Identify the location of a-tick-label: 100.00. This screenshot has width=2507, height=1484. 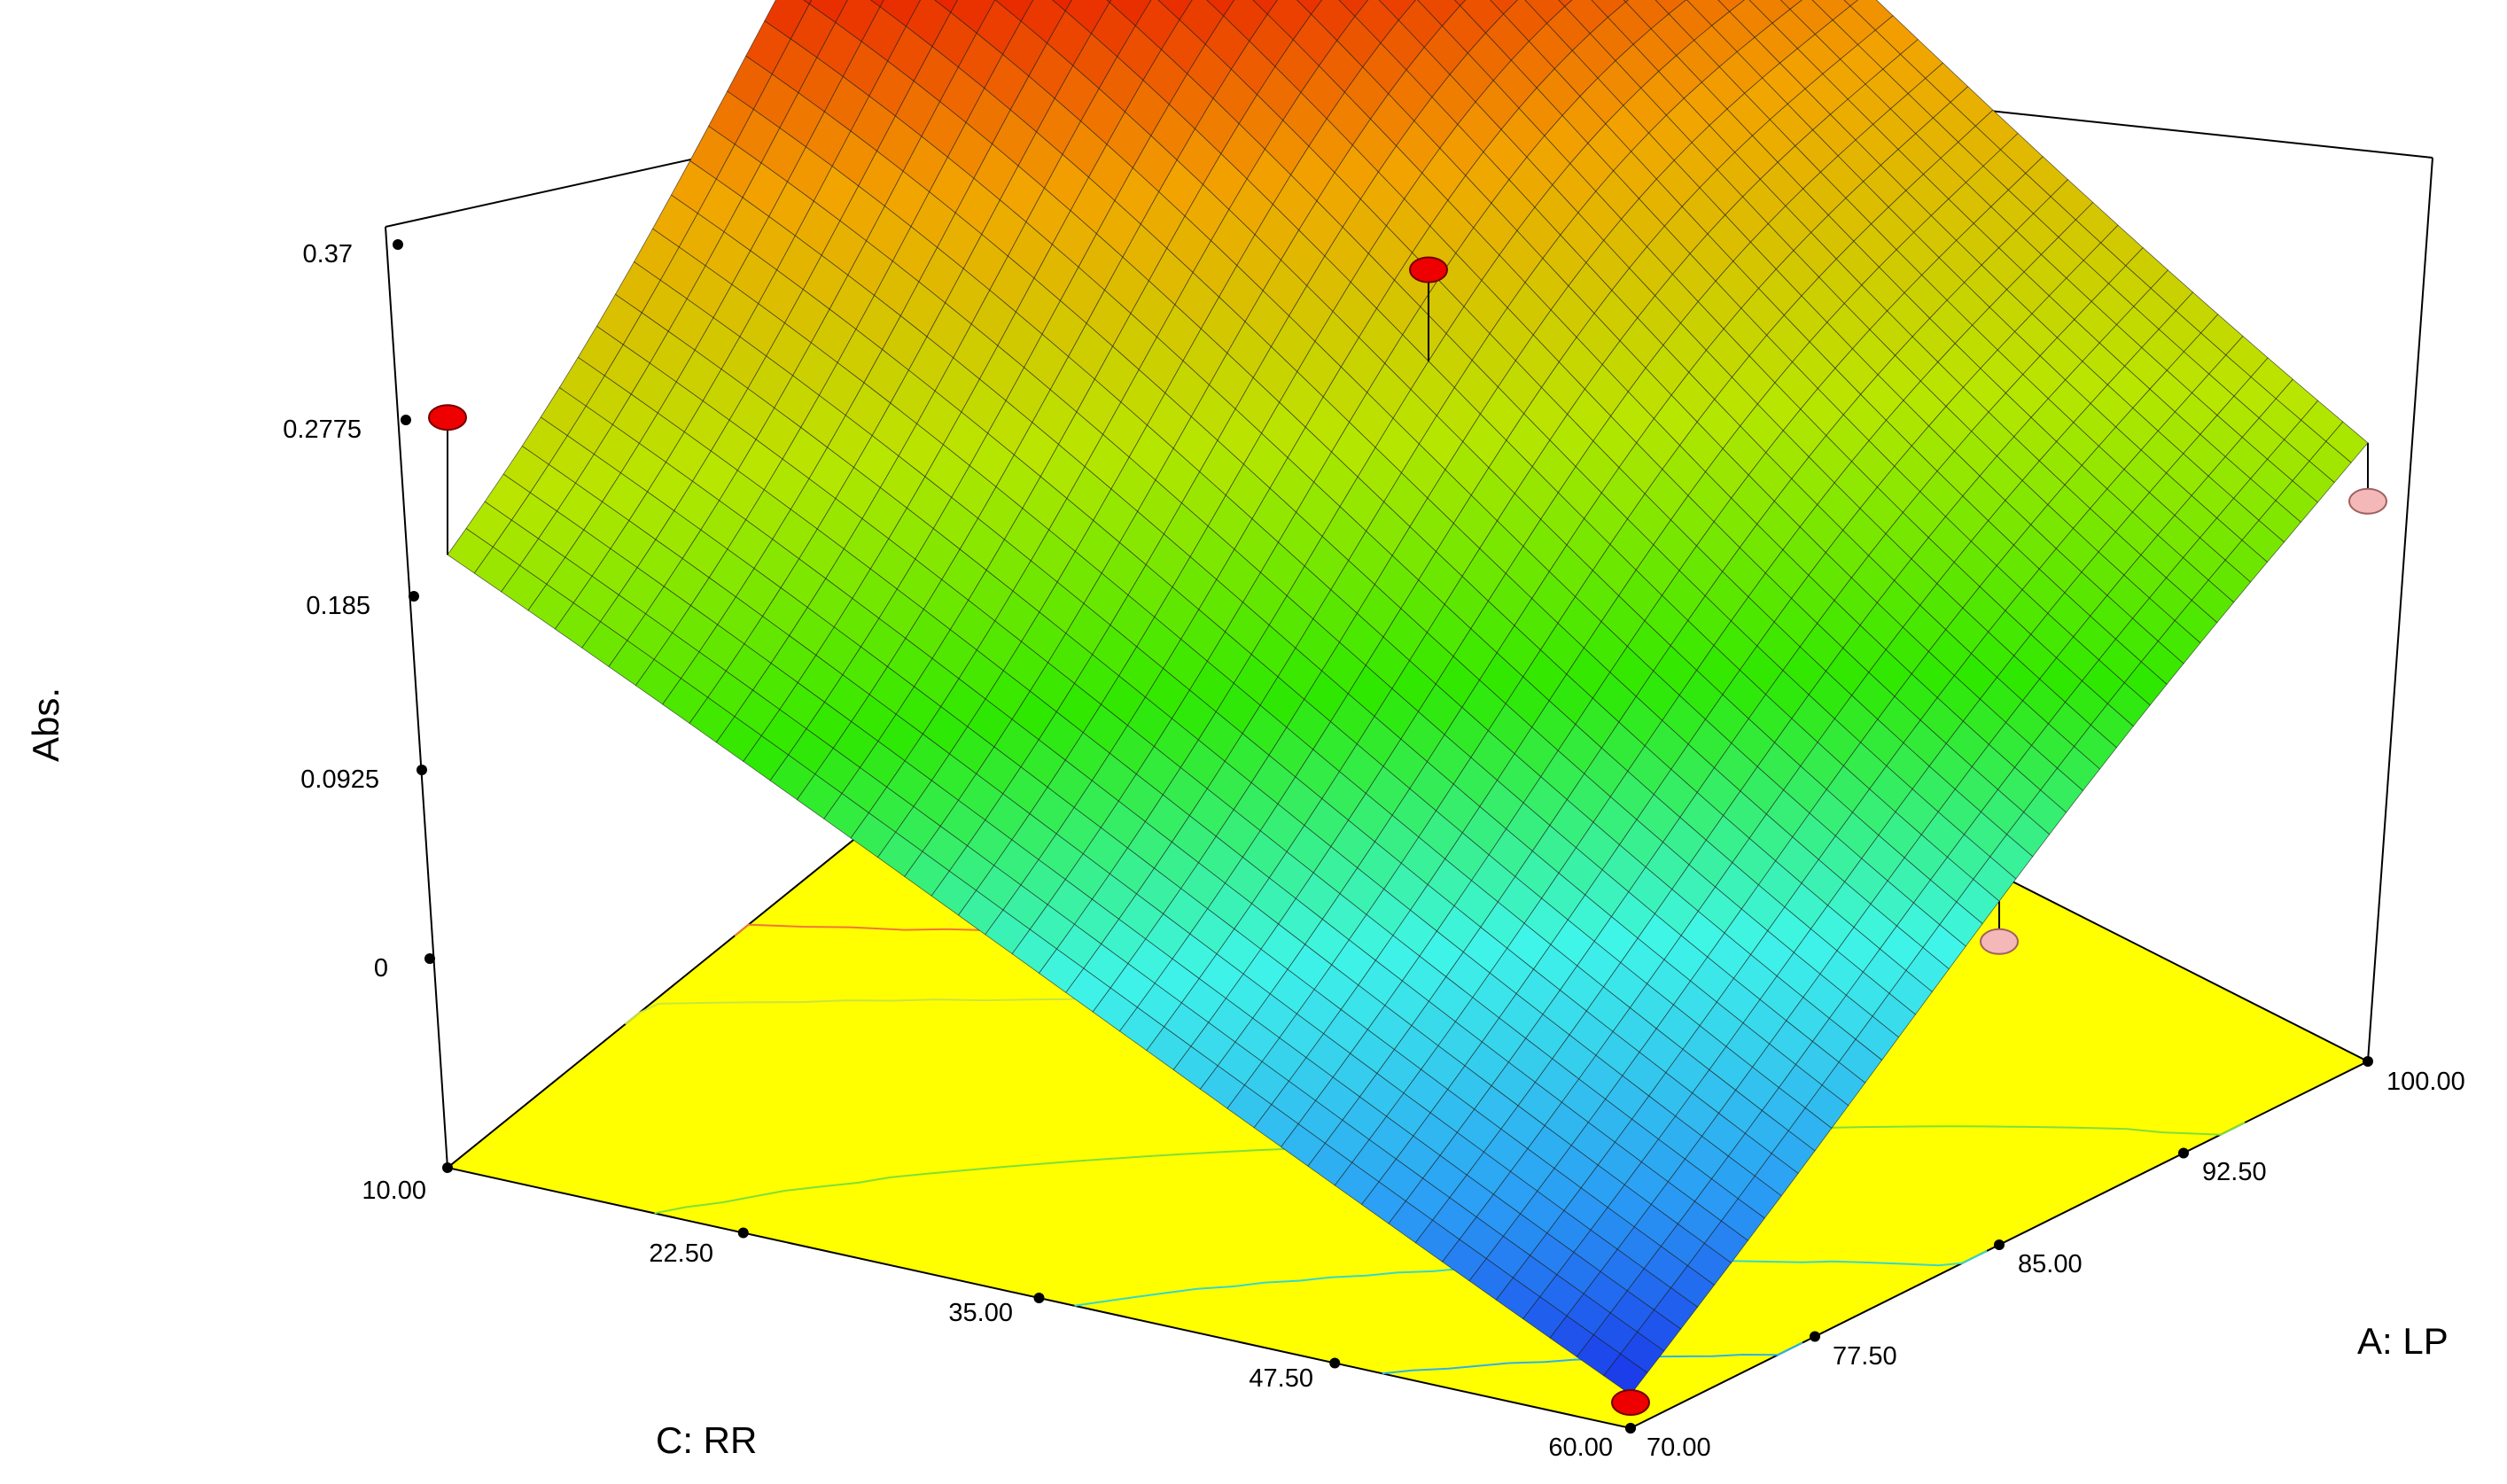
(2425, 1082).